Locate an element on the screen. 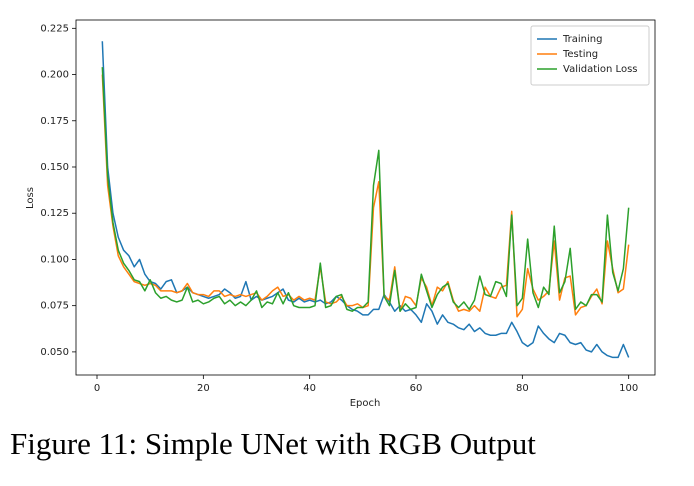  x-tick-label: 100 is located at coordinates (628, 388).